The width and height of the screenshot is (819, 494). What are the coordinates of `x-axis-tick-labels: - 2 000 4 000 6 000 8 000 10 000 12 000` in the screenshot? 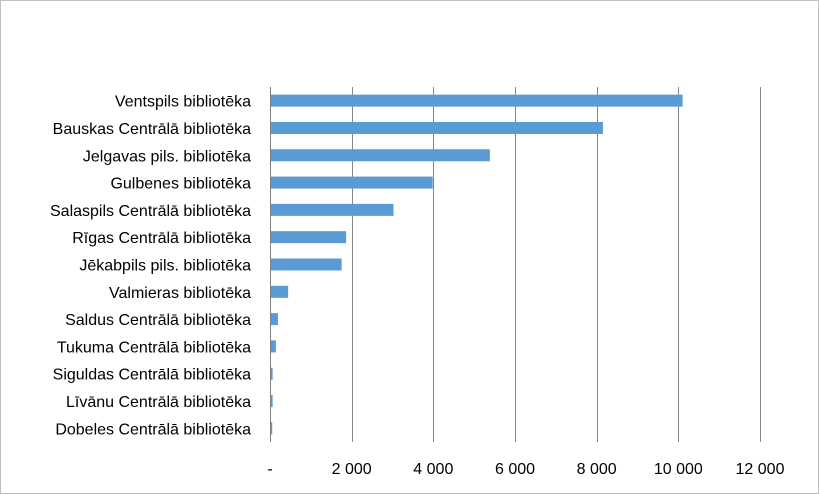 It's located at (525, 469).